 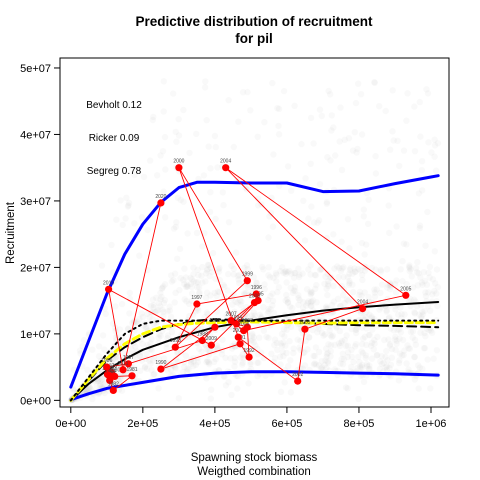 I want to click on observation-year-label: 1982, so click(x=113, y=384).